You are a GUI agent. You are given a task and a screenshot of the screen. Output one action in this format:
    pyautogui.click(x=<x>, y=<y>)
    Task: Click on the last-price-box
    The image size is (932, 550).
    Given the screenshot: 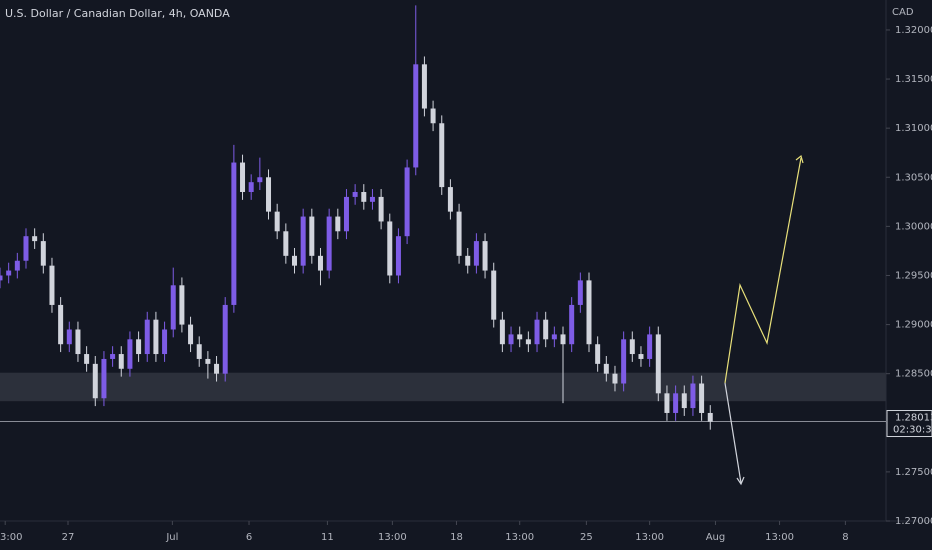 What is the action you would take?
    pyautogui.click(x=909, y=424)
    